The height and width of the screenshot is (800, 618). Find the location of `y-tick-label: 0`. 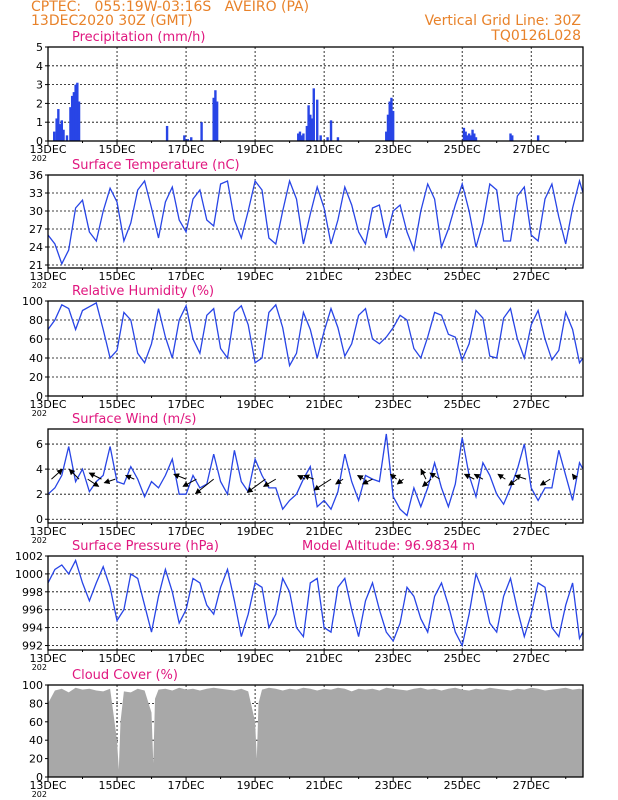

y-tick-label: 0 is located at coordinates (39, 777).